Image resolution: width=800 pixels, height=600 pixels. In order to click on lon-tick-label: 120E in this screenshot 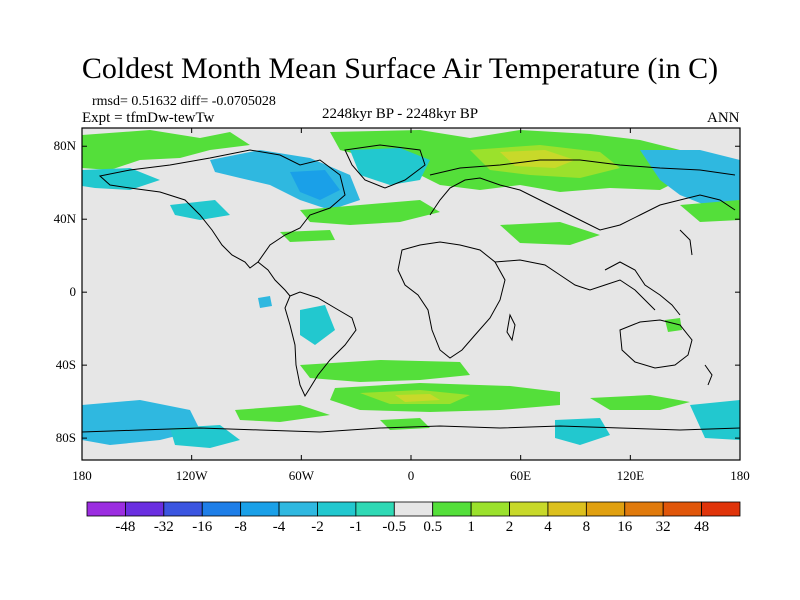, I will do `click(630, 475)`.